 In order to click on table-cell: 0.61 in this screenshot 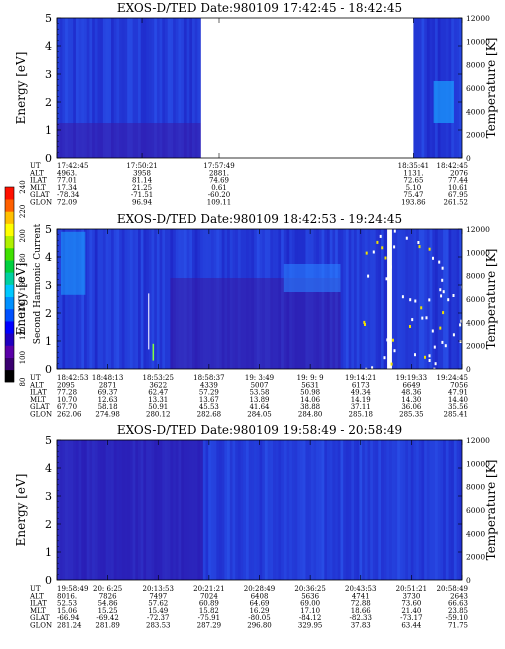, I will do `click(219, 188)`.